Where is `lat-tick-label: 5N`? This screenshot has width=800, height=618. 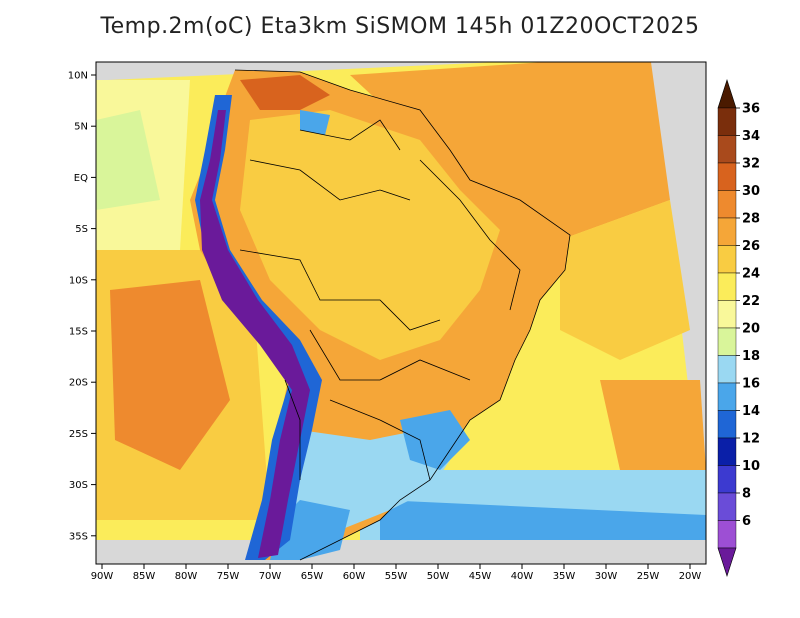 lat-tick-label: 5N is located at coordinates (81, 127).